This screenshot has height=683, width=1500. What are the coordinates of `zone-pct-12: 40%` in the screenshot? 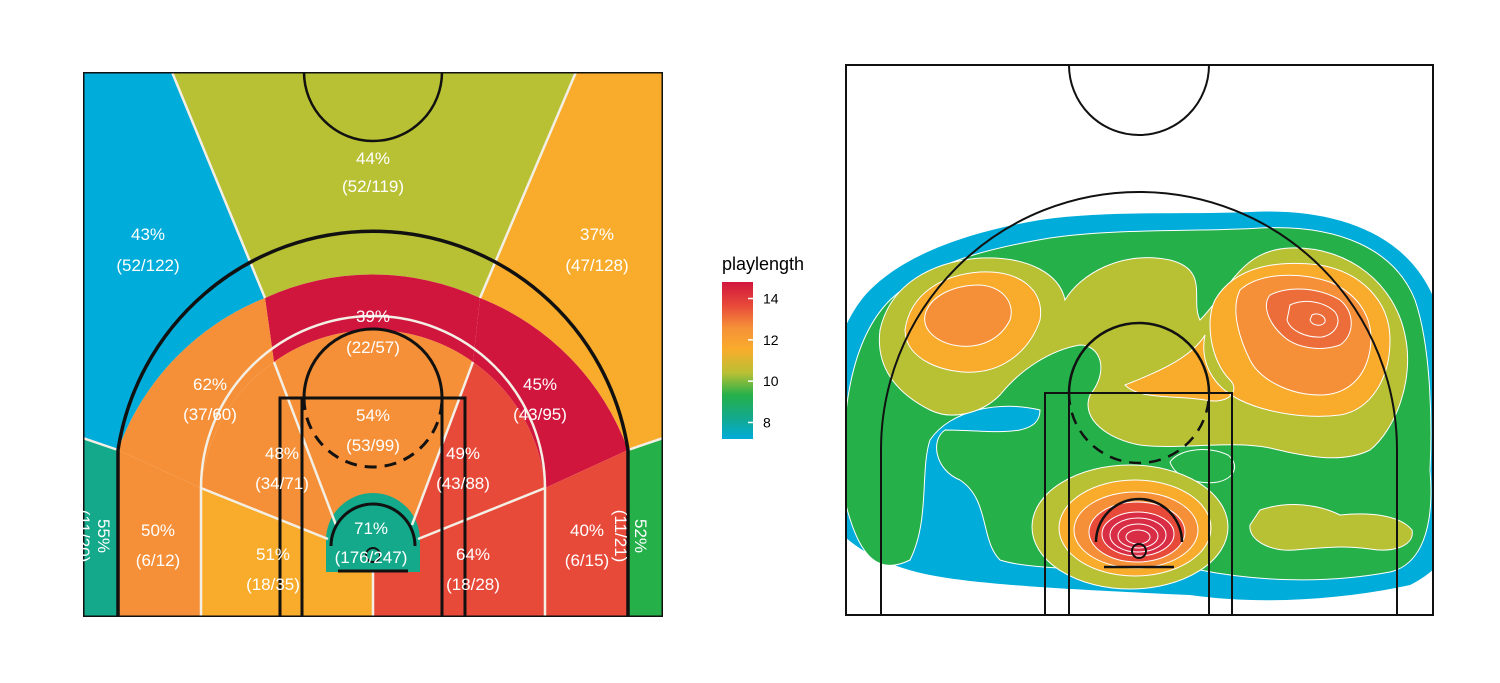 It's located at (587, 530).